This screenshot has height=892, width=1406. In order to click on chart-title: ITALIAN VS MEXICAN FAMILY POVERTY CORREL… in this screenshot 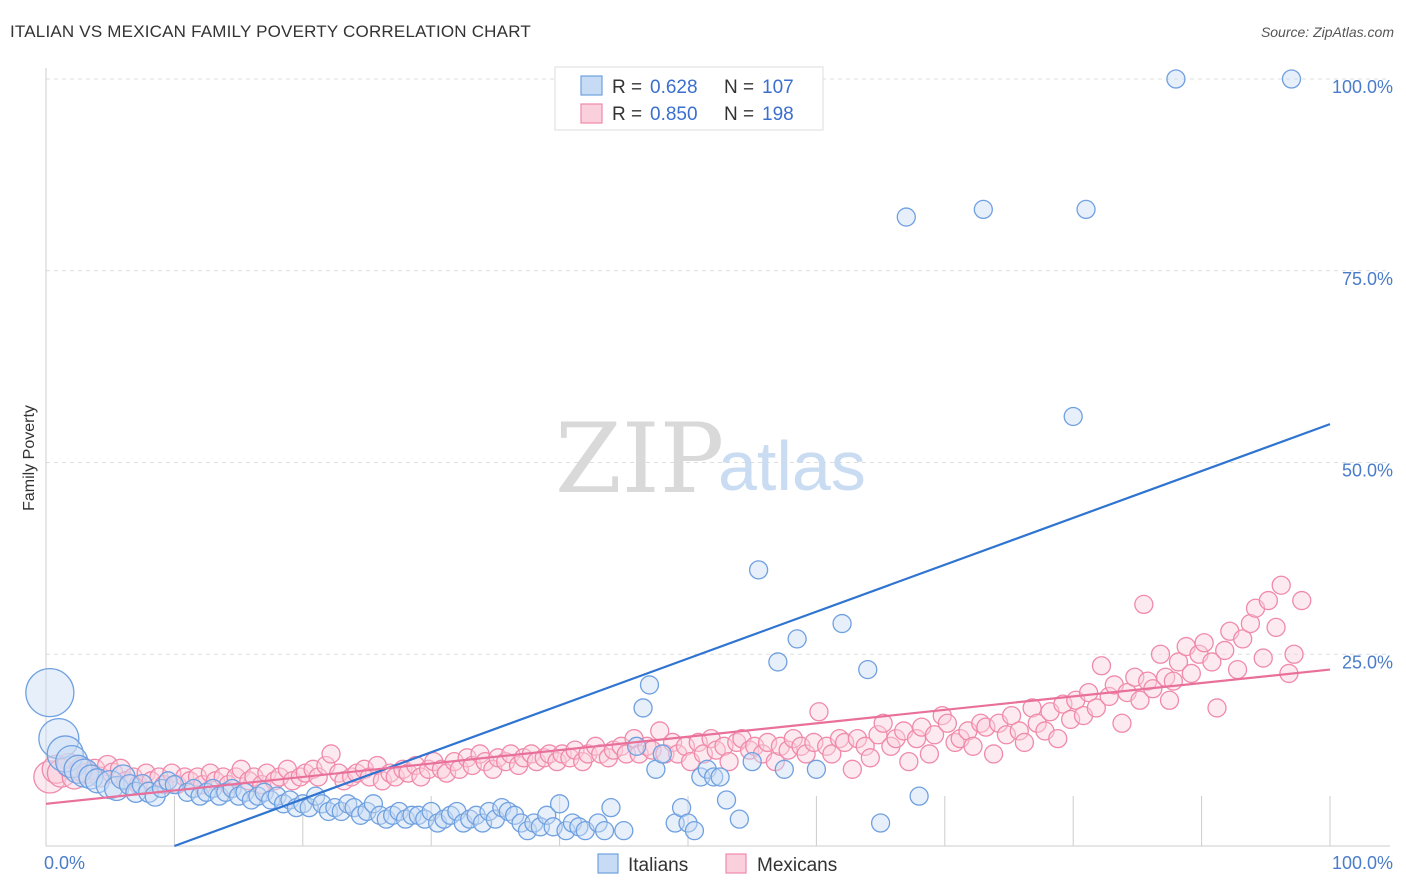, I will do `click(270, 31)`.